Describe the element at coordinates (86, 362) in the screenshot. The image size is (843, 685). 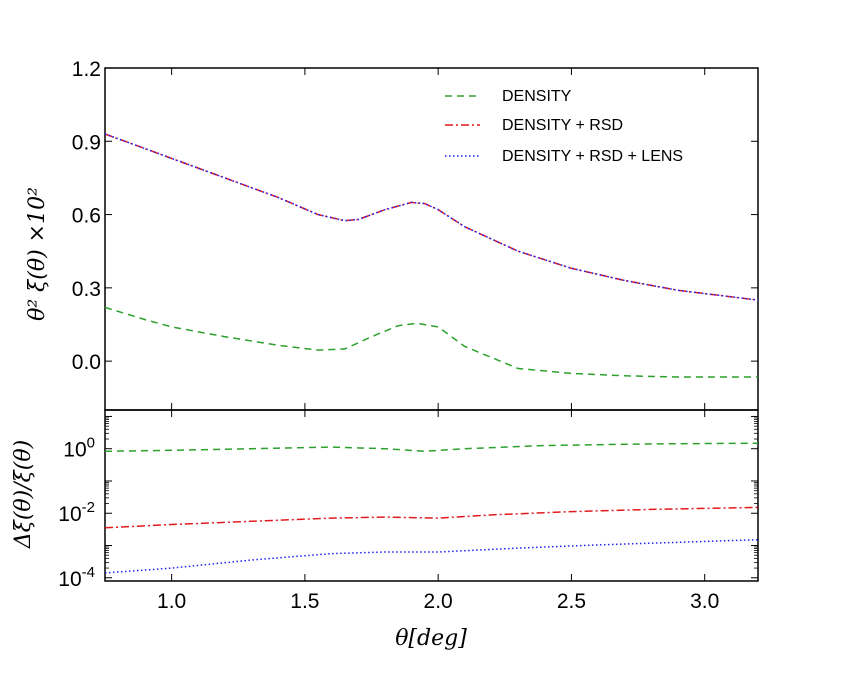
I see `top-y-tick-label: 0.0` at that location.